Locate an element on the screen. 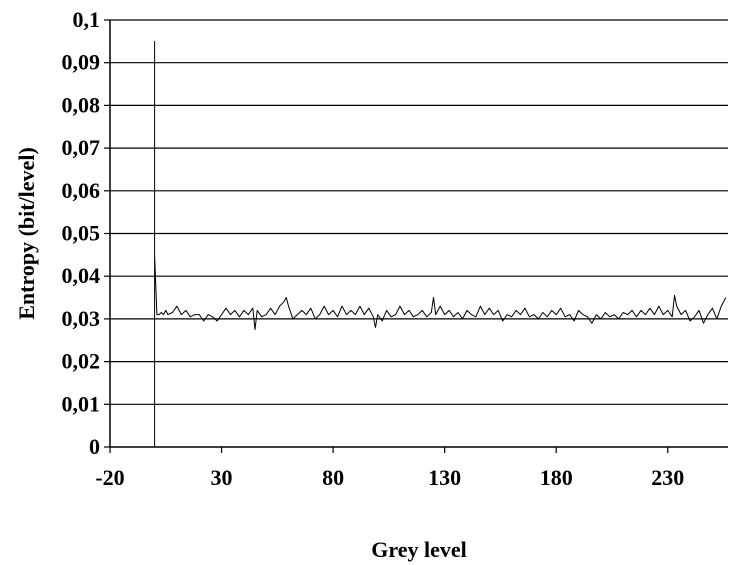  x-tick-labels: -20 30 80 130 180 230 is located at coordinates (389, 468).